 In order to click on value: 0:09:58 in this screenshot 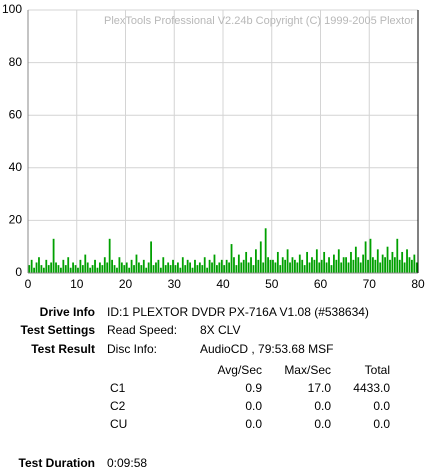, I will do `click(127, 463)`.